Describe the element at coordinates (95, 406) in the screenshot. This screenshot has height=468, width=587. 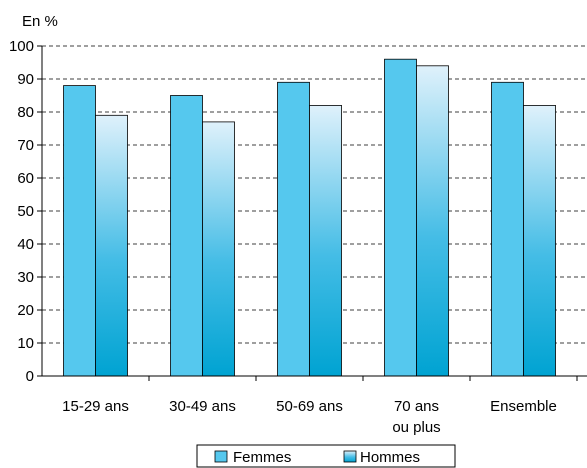
I see `x-tick-label: 15-29 ans` at that location.